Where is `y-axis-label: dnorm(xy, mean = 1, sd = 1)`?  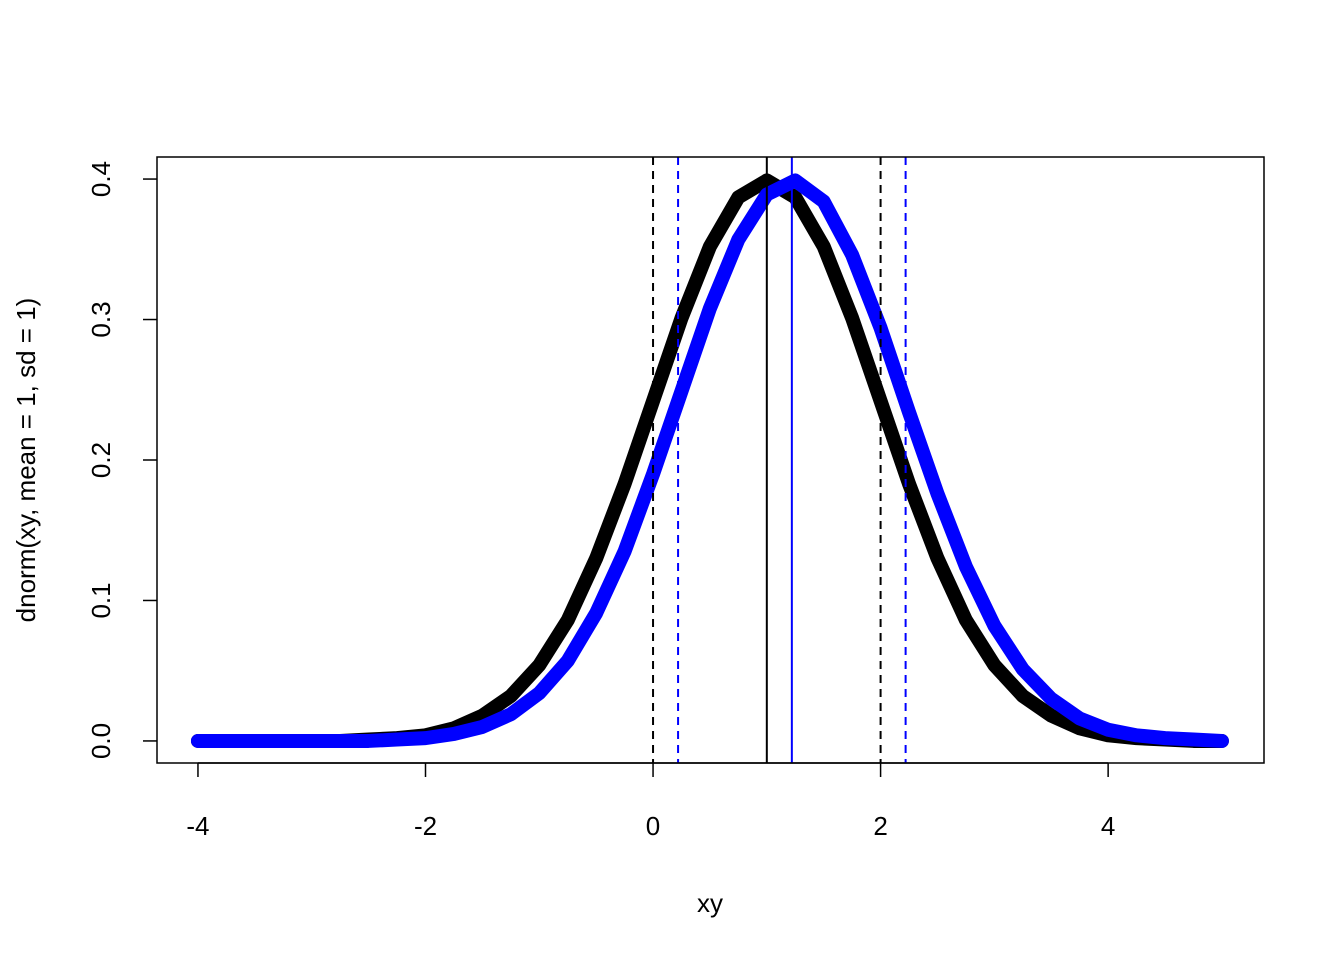 y-axis-label: dnorm(xy, mean = 1, sd = 1) is located at coordinates (26, 460).